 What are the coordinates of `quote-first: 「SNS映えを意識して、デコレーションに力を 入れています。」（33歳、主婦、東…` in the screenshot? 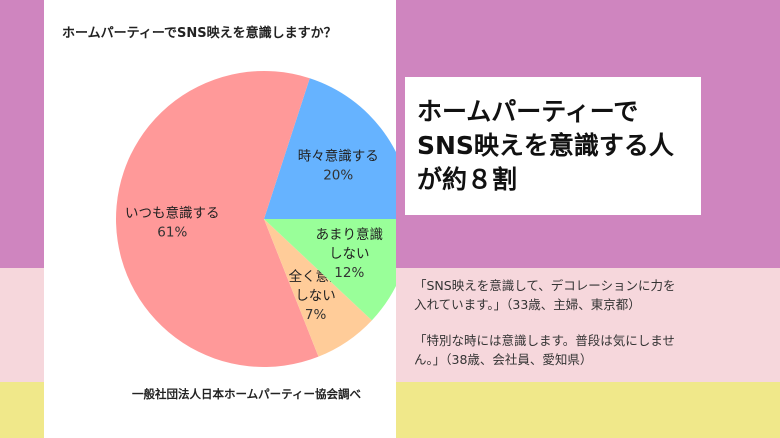 It's located at (584, 295).